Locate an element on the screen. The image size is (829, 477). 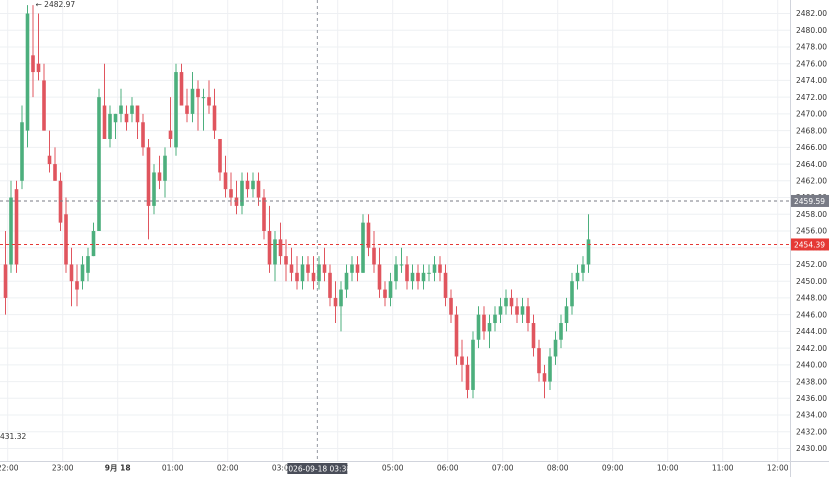
y-tick-label: 2480.00 is located at coordinates (811, 30).